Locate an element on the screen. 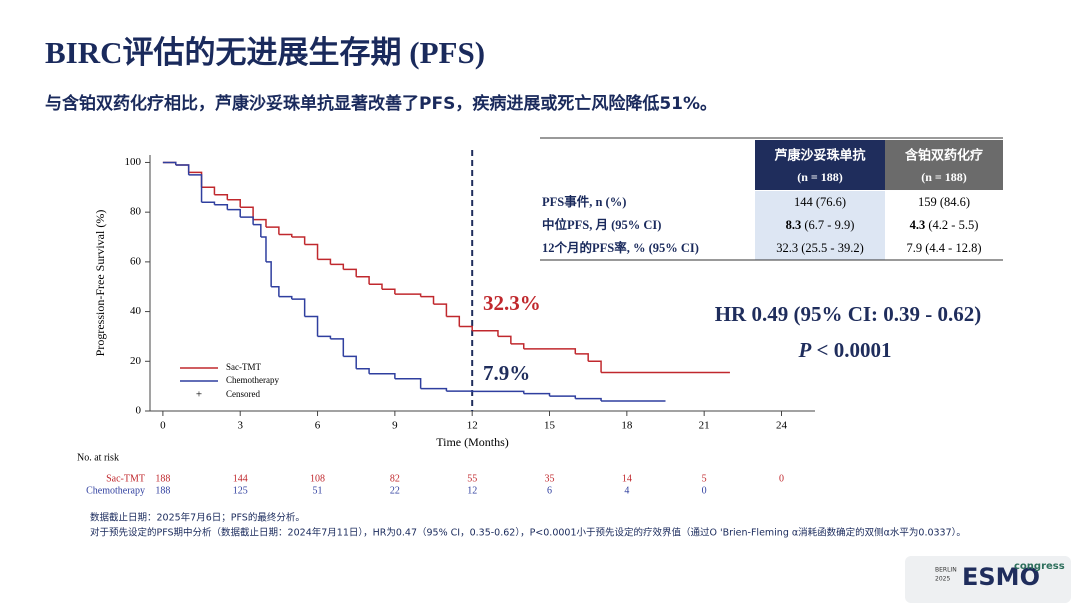  logo-year: 2025 is located at coordinates (942, 579).